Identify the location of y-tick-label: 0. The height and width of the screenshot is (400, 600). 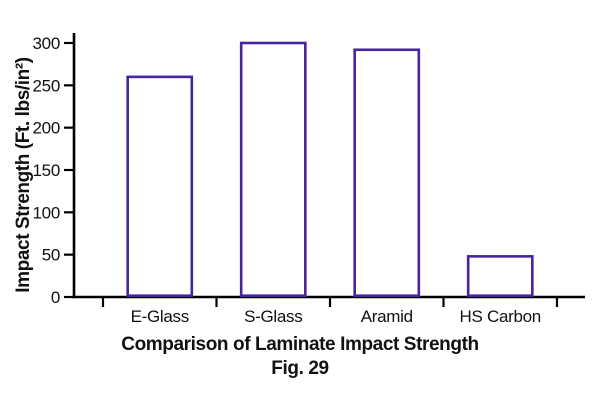
(55, 297).